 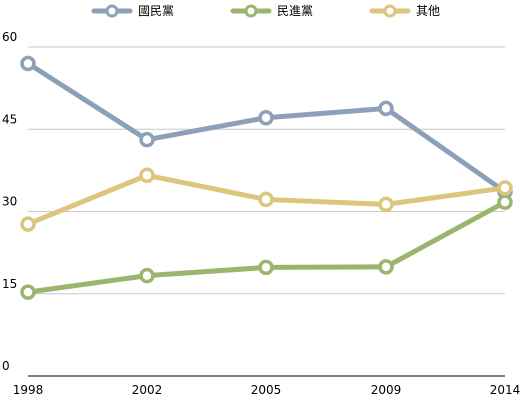 What do you see at coordinates (9, 202) in the screenshot?
I see `y-tick-label: 30` at bounding box center [9, 202].